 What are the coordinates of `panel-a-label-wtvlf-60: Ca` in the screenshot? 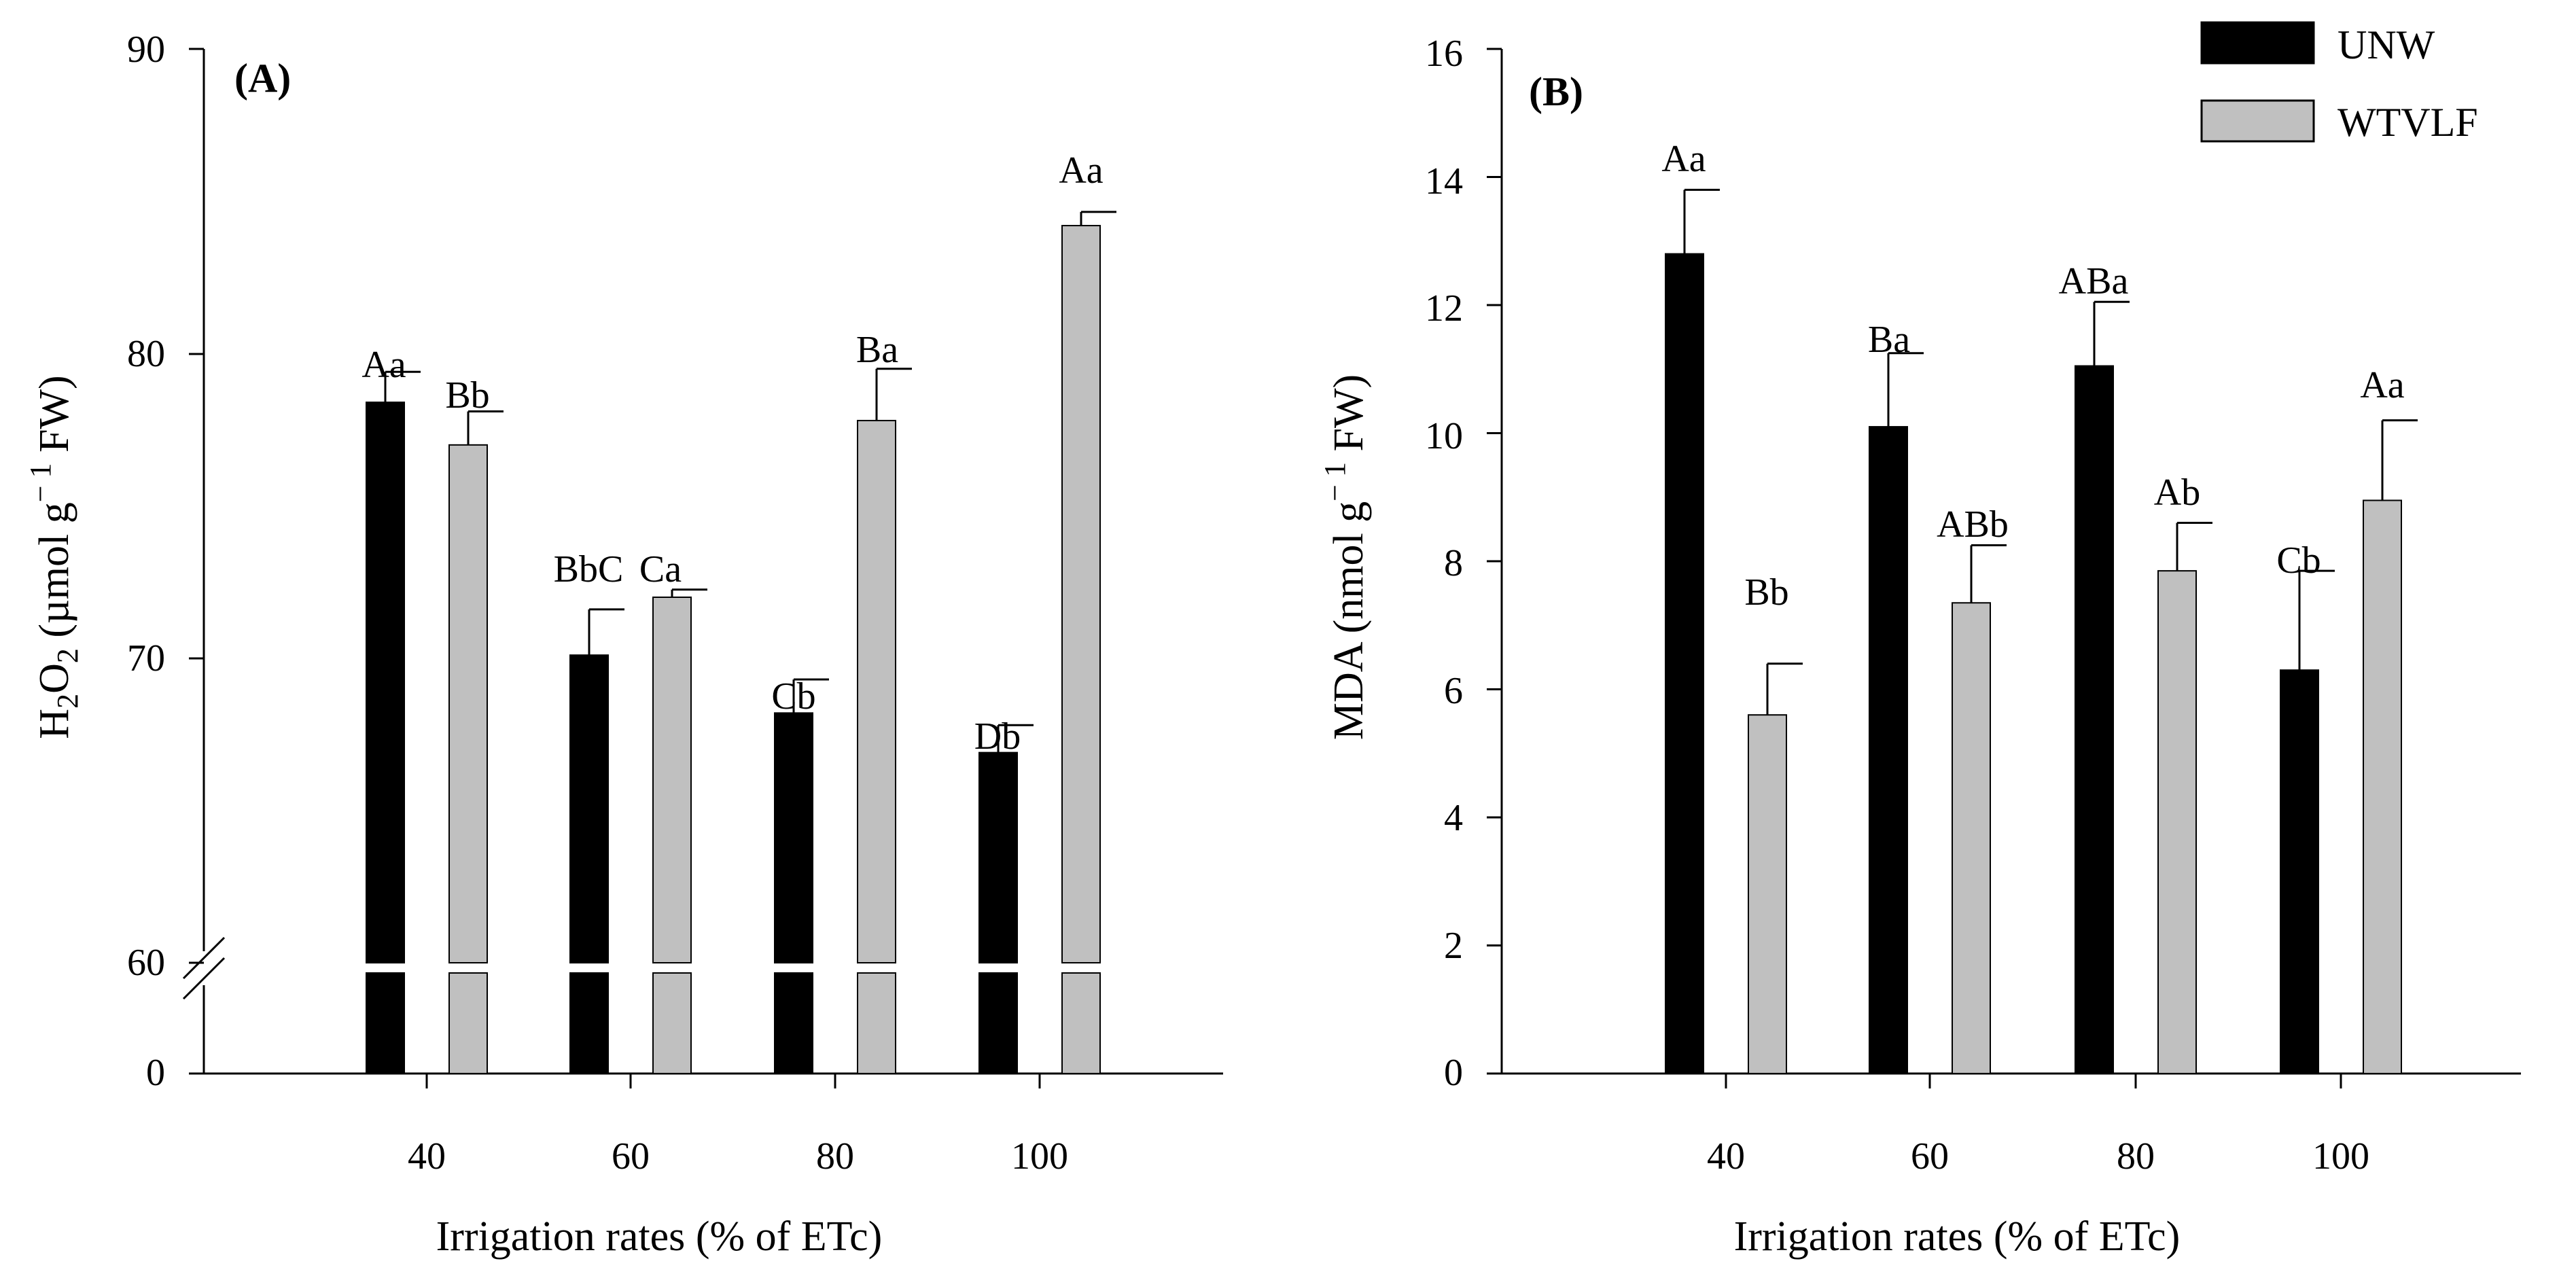 It's located at (660, 569).